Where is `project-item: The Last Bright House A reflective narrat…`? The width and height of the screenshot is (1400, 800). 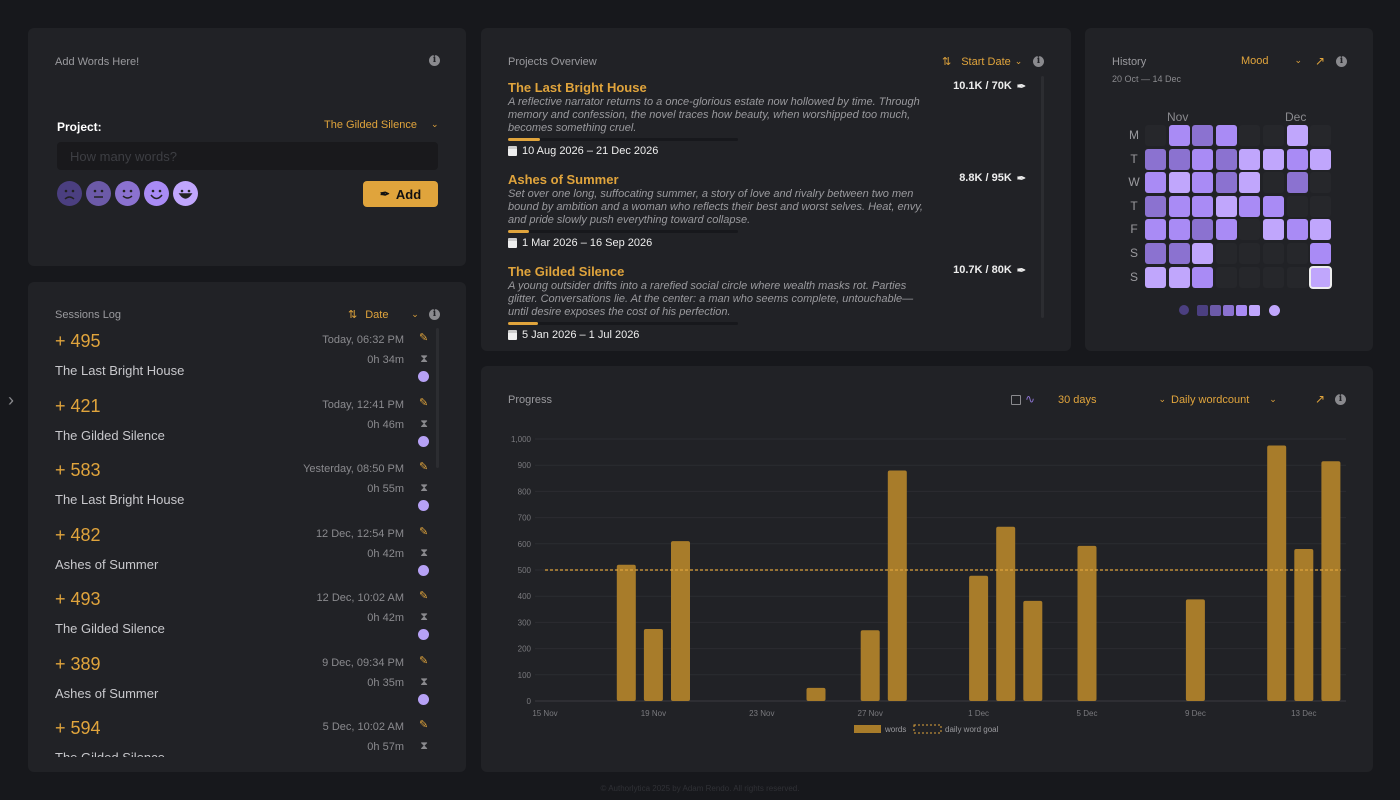 project-item: The Last Bright House A reflective narrat… is located at coordinates (773, 118).